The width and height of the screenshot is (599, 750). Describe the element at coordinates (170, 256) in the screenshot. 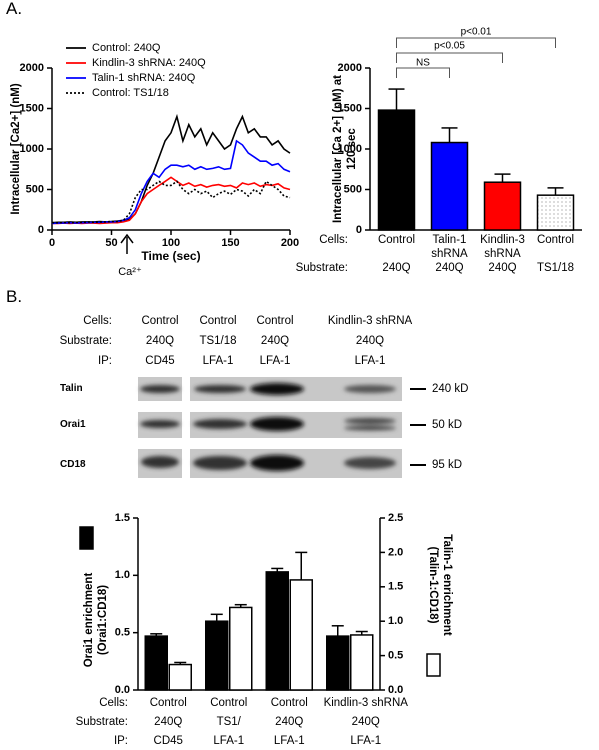

I see `x-axis-label: Time (sec)` at that location.